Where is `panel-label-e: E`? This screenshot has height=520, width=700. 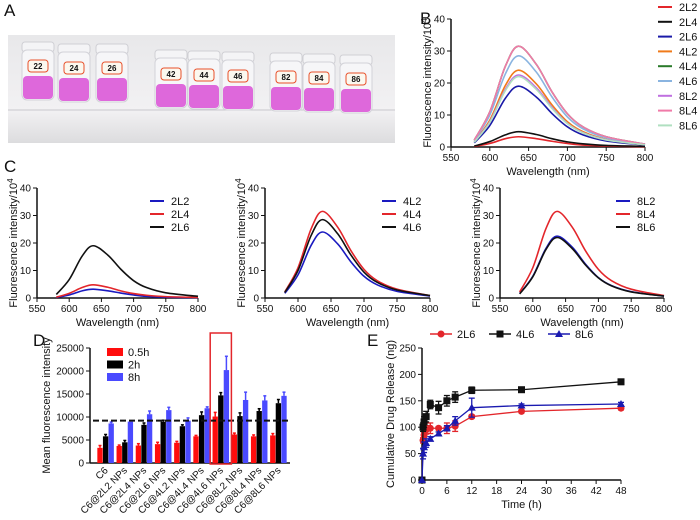 panel-label-e: E is located at coordinates (372, 340).